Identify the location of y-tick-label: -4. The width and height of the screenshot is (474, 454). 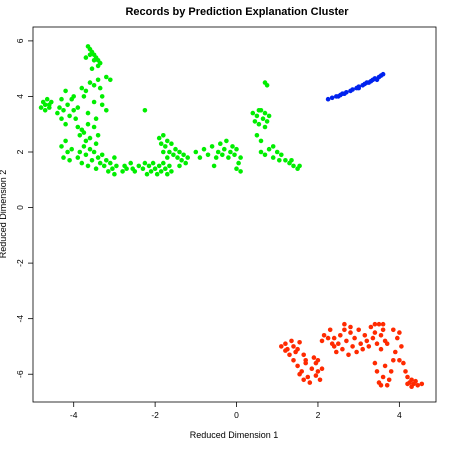
(20, 319).